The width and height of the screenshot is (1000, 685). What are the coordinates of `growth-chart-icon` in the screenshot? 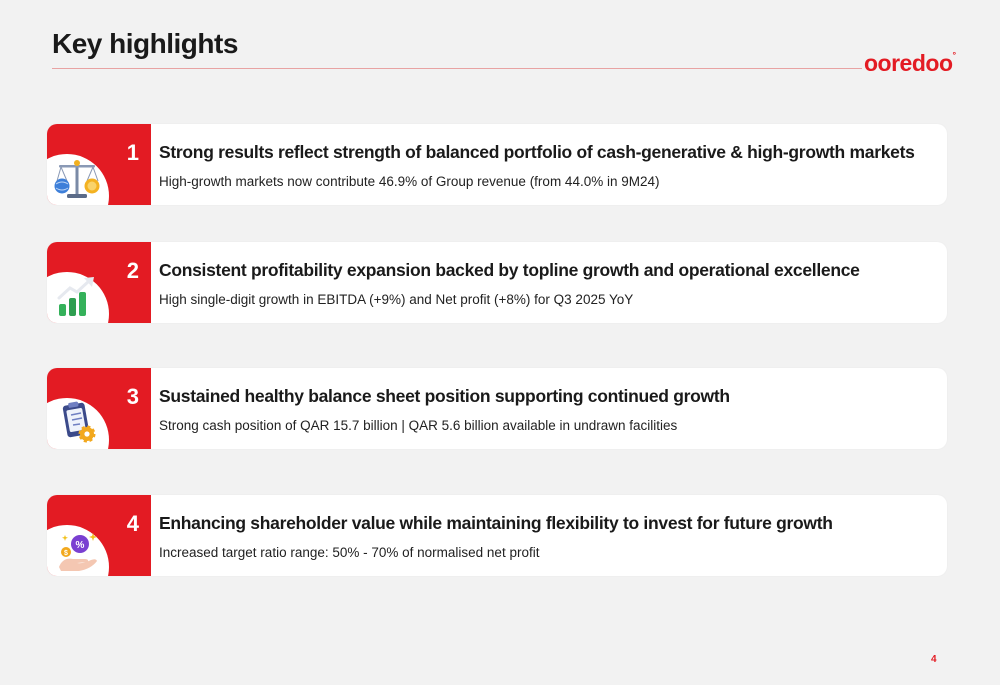 It's located at (75, 296).